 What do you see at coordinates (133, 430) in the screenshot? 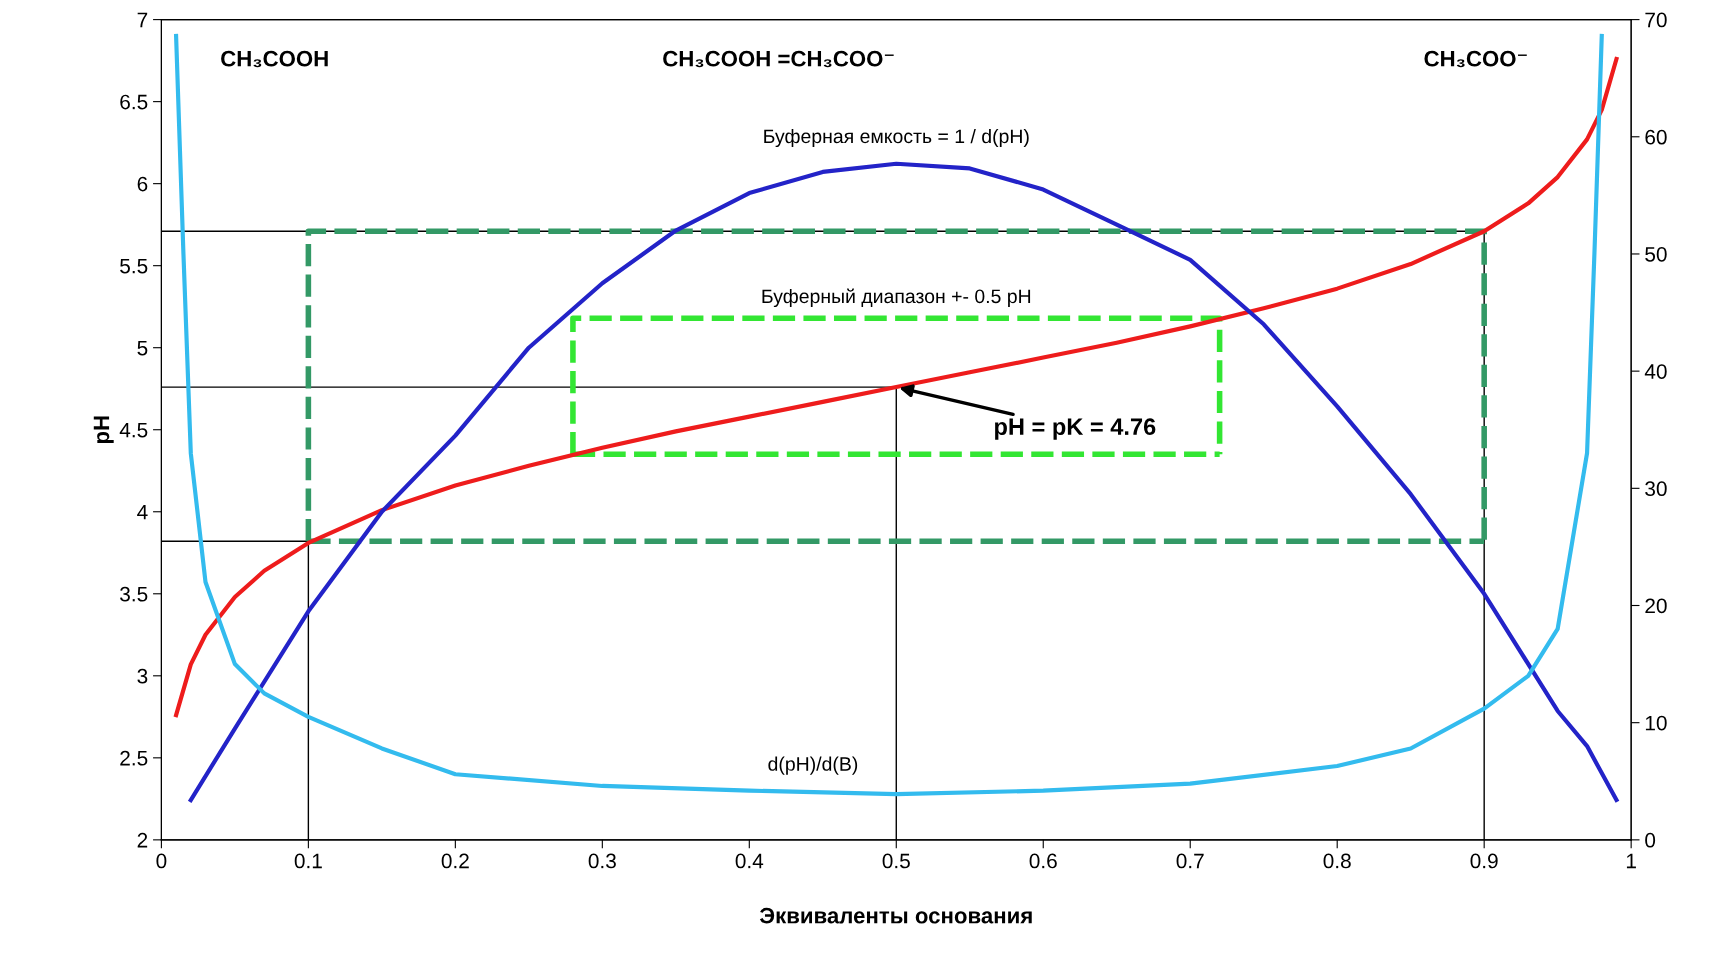
I see `y-tick-label: 4.5` at bounding box center [133, 430].